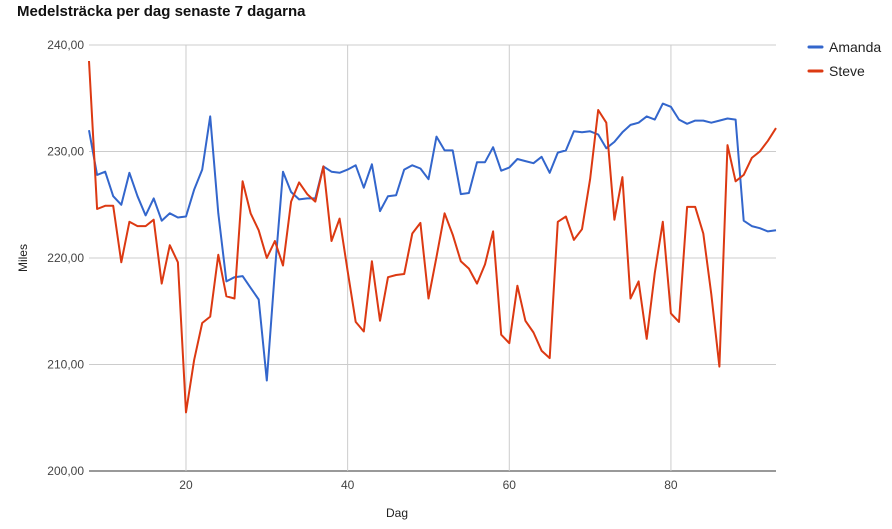  What do you see at coordinates (23, 258) in the screenshot?
I see `y-axis-title: Miles` at bounding box center [23, 258].